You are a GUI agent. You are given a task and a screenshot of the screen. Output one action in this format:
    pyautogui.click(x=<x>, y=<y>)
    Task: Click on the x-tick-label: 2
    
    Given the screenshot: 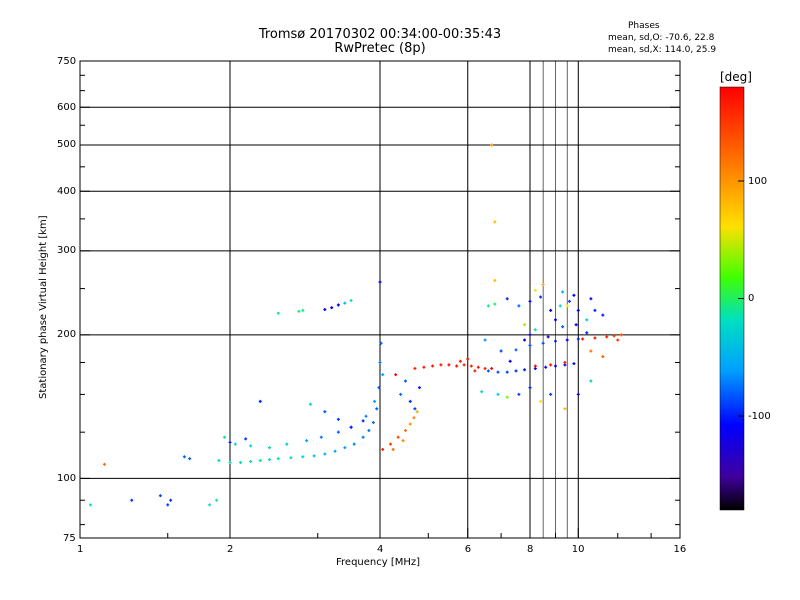 What is the action you would take?
    pyautogui.click(x=230, y=549)
    